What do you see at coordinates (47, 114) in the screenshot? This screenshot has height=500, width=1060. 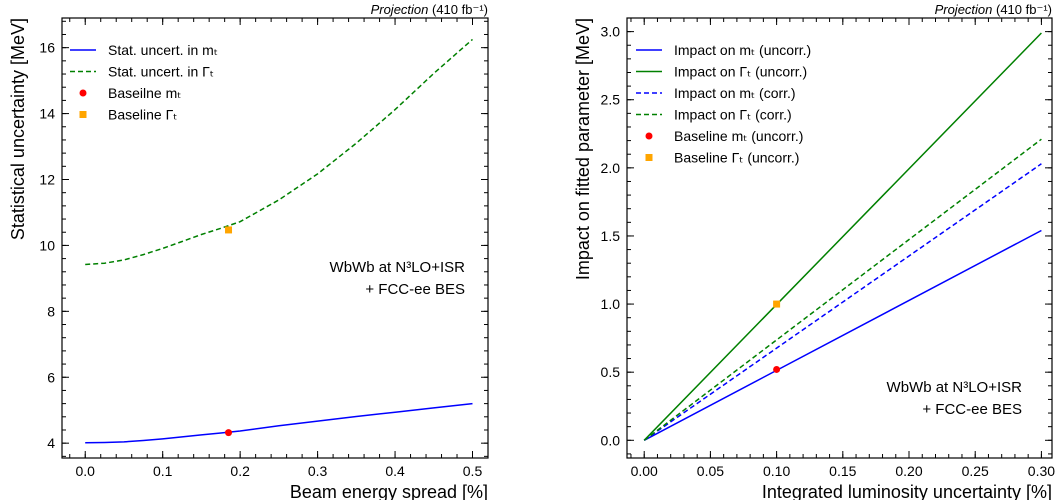 I see `y-tick-label: 14` at bounding box center [47, 114].